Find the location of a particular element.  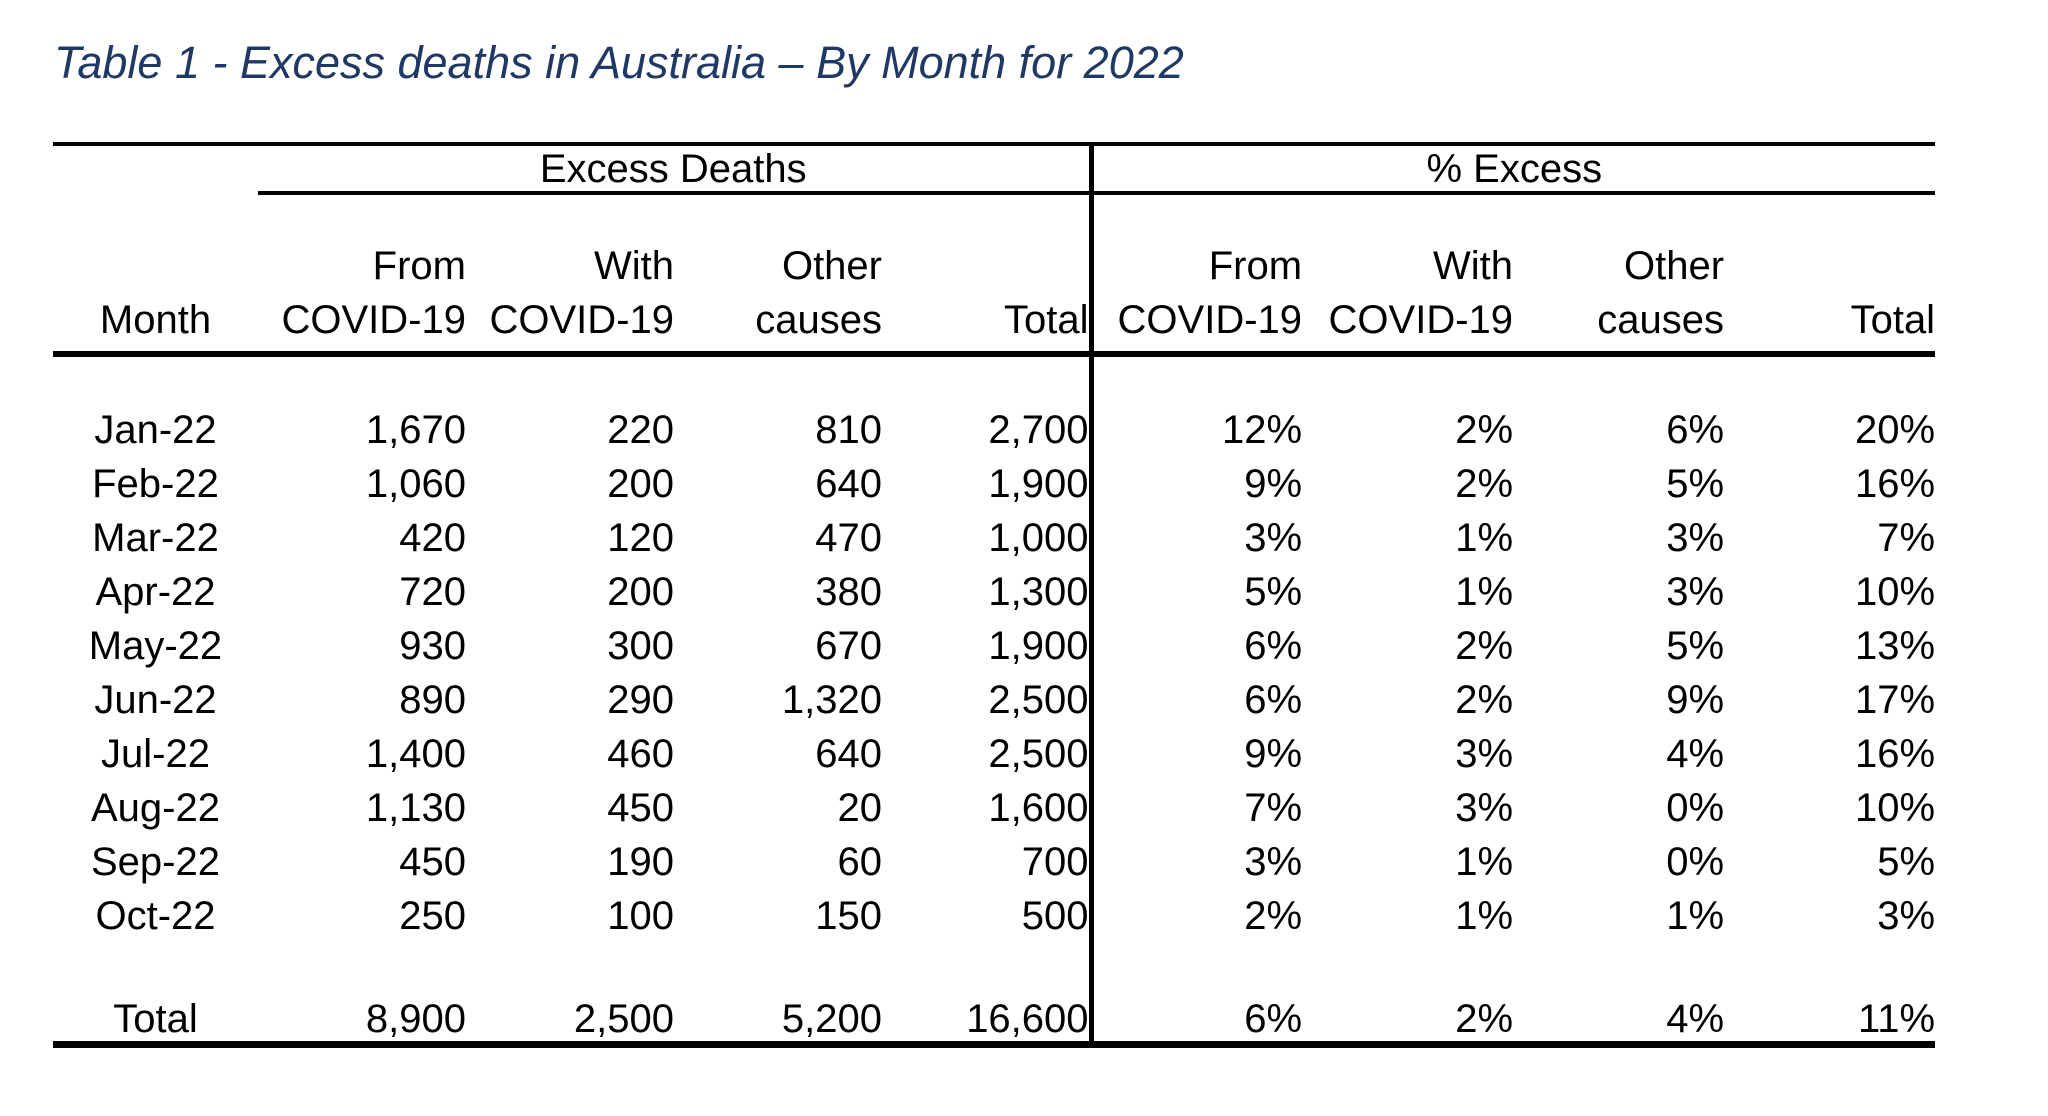

month-cell: Feb-22 is located at coordinates (155, 484).